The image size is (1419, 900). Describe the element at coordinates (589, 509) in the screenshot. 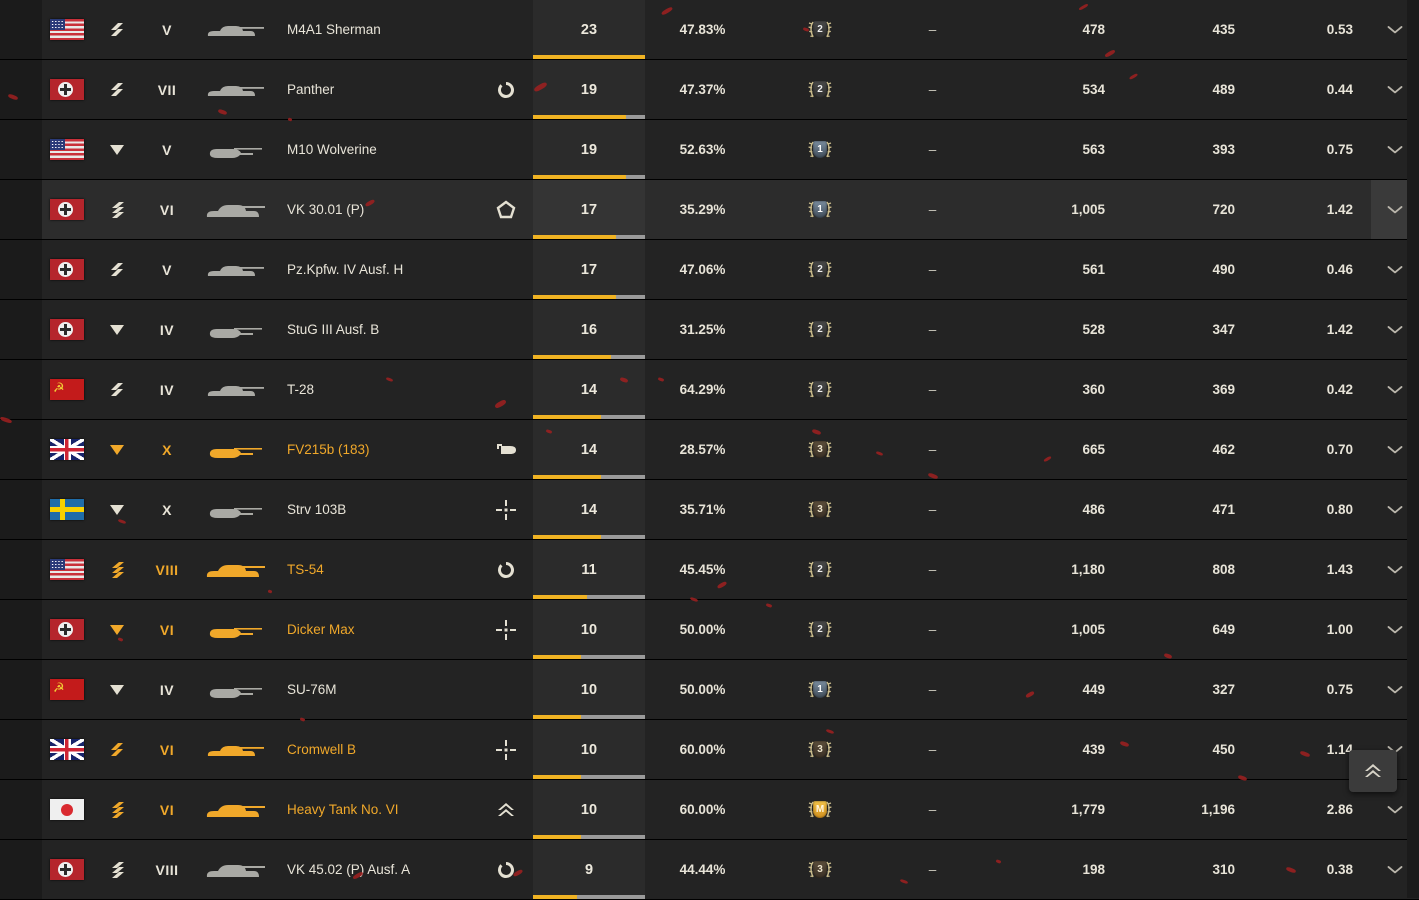

I see `battles-cell: 14` at that location.